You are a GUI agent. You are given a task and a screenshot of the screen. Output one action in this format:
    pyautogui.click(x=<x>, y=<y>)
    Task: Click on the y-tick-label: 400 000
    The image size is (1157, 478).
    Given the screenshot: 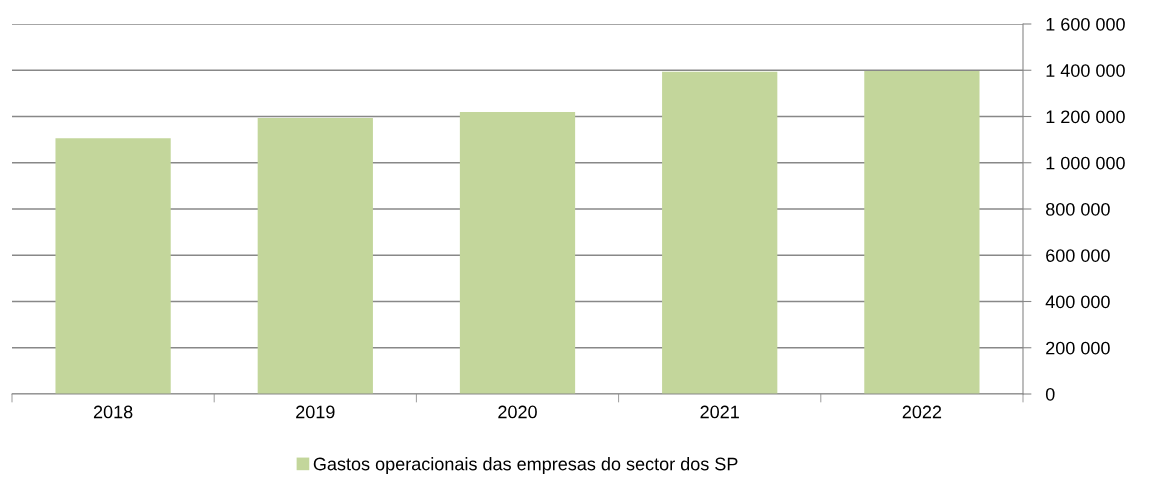 What is the action you would take?
    pyautogui.click(x=1077, y=302)
    